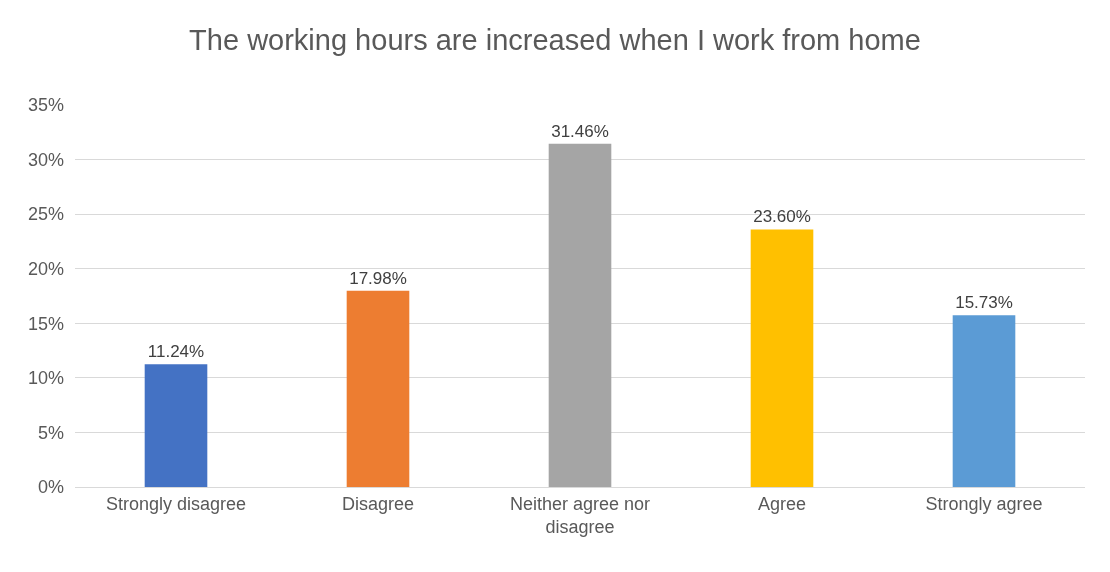  What do you see at coordinates (378, 278) in the screenshot?
I see `data-label: 17.98%` at bounding box center [378, 278].